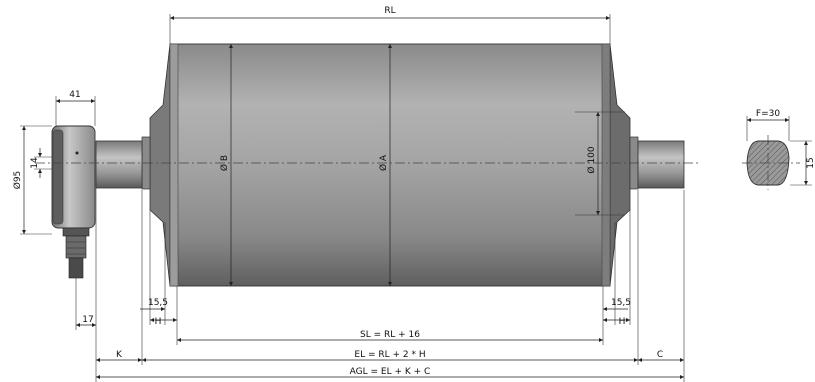  What do you see at coordinates (622, 322) in the screenshot?
I see `h-right-label: H` at bounding box center [622, 322].